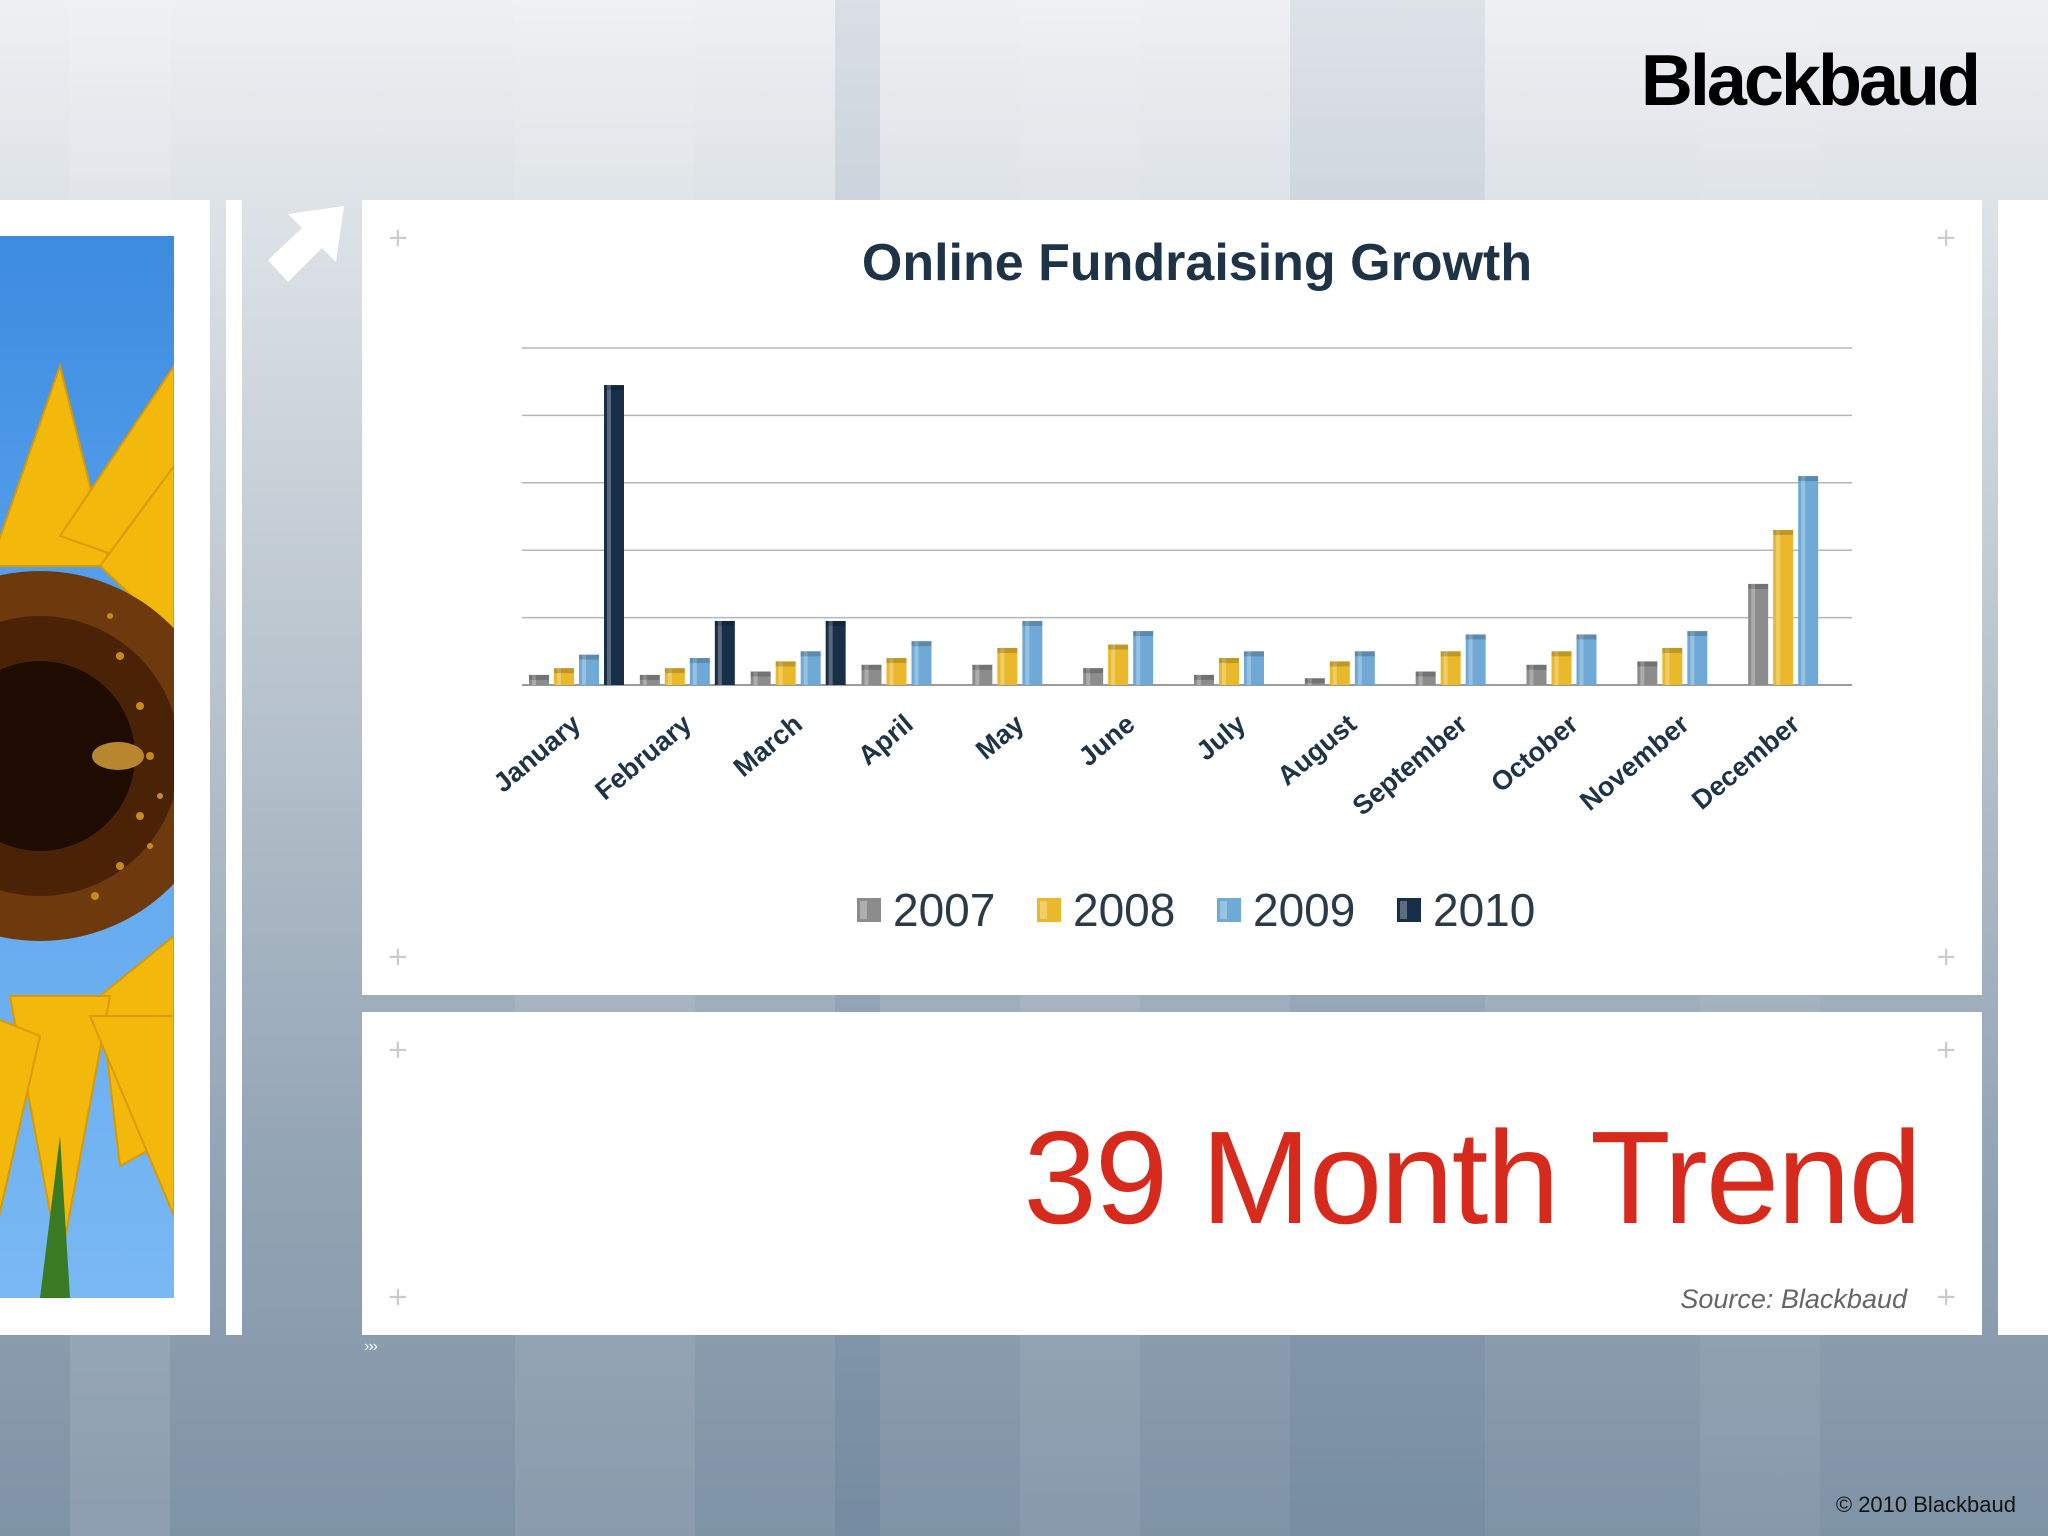  What do you see at coordinates (1410, 764) in the screenshot?
I see `x-tick-label: September` at bounding box center [1410, 764].